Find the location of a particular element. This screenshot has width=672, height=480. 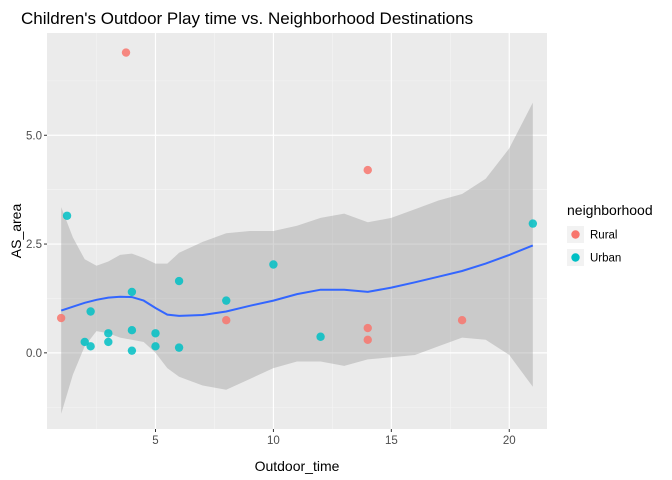

y-tick-label: 0.0 is located at coordinates (34, 354).